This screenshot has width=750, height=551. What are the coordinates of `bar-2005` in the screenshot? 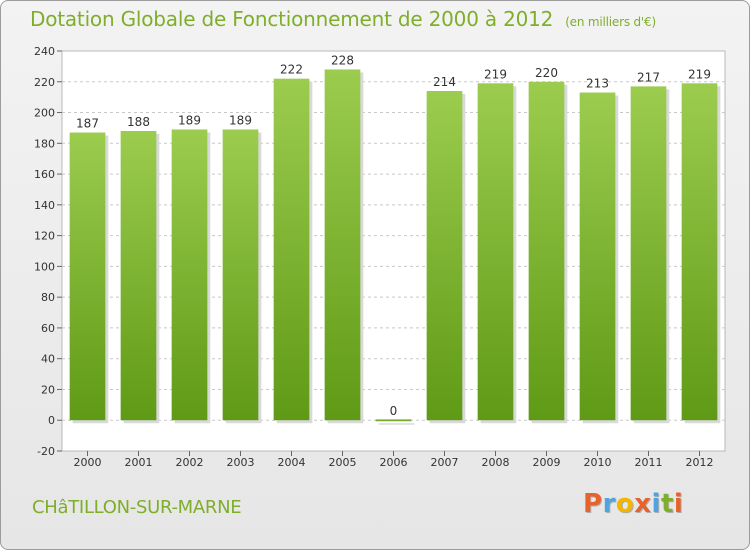 It's located at (342, 245).